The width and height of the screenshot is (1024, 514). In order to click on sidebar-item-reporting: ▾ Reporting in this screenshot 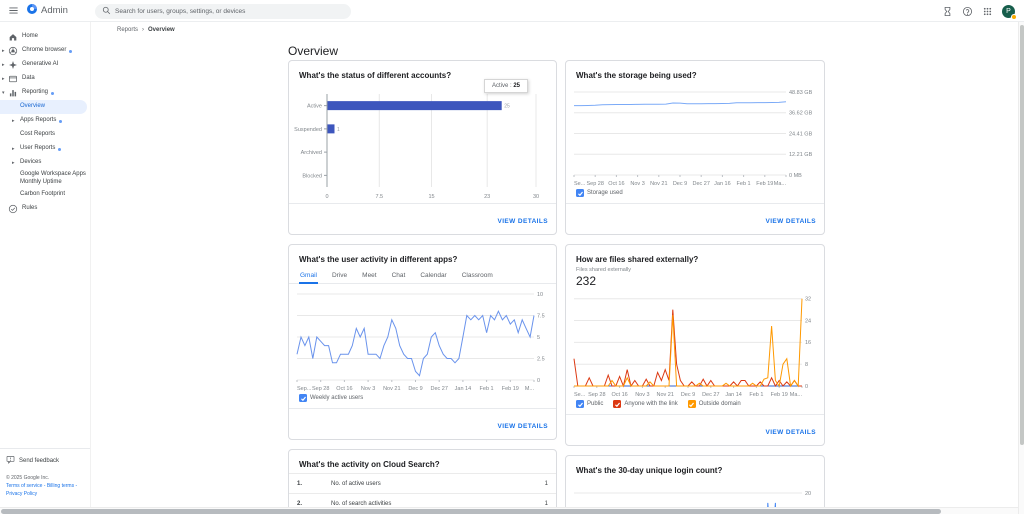, I will do `click(45, 93)`.